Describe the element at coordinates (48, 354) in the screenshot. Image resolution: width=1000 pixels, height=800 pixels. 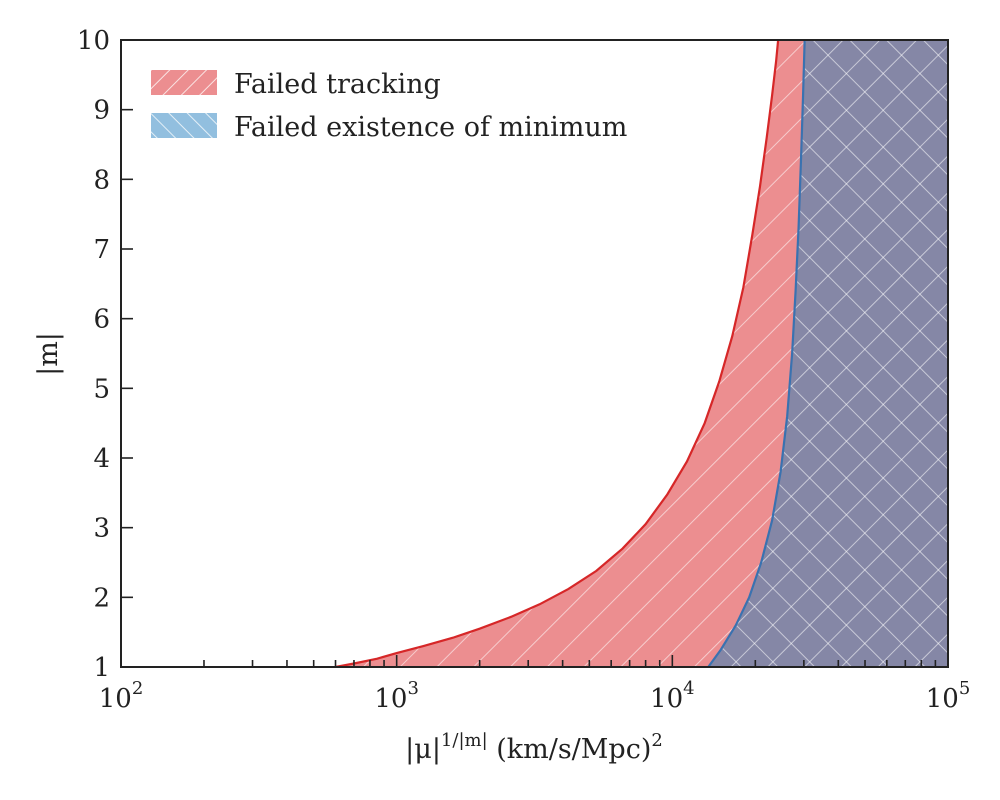
I see `y-axis-label: |m|` at that location.